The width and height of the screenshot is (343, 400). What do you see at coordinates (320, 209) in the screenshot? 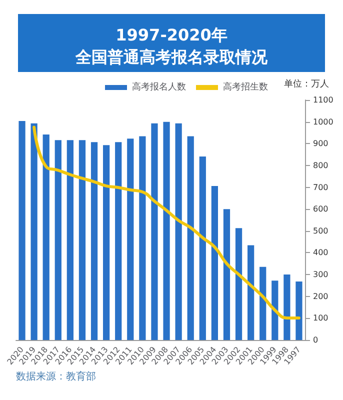
I see `y-tick-label: 600` at bounding box center [320, 209].